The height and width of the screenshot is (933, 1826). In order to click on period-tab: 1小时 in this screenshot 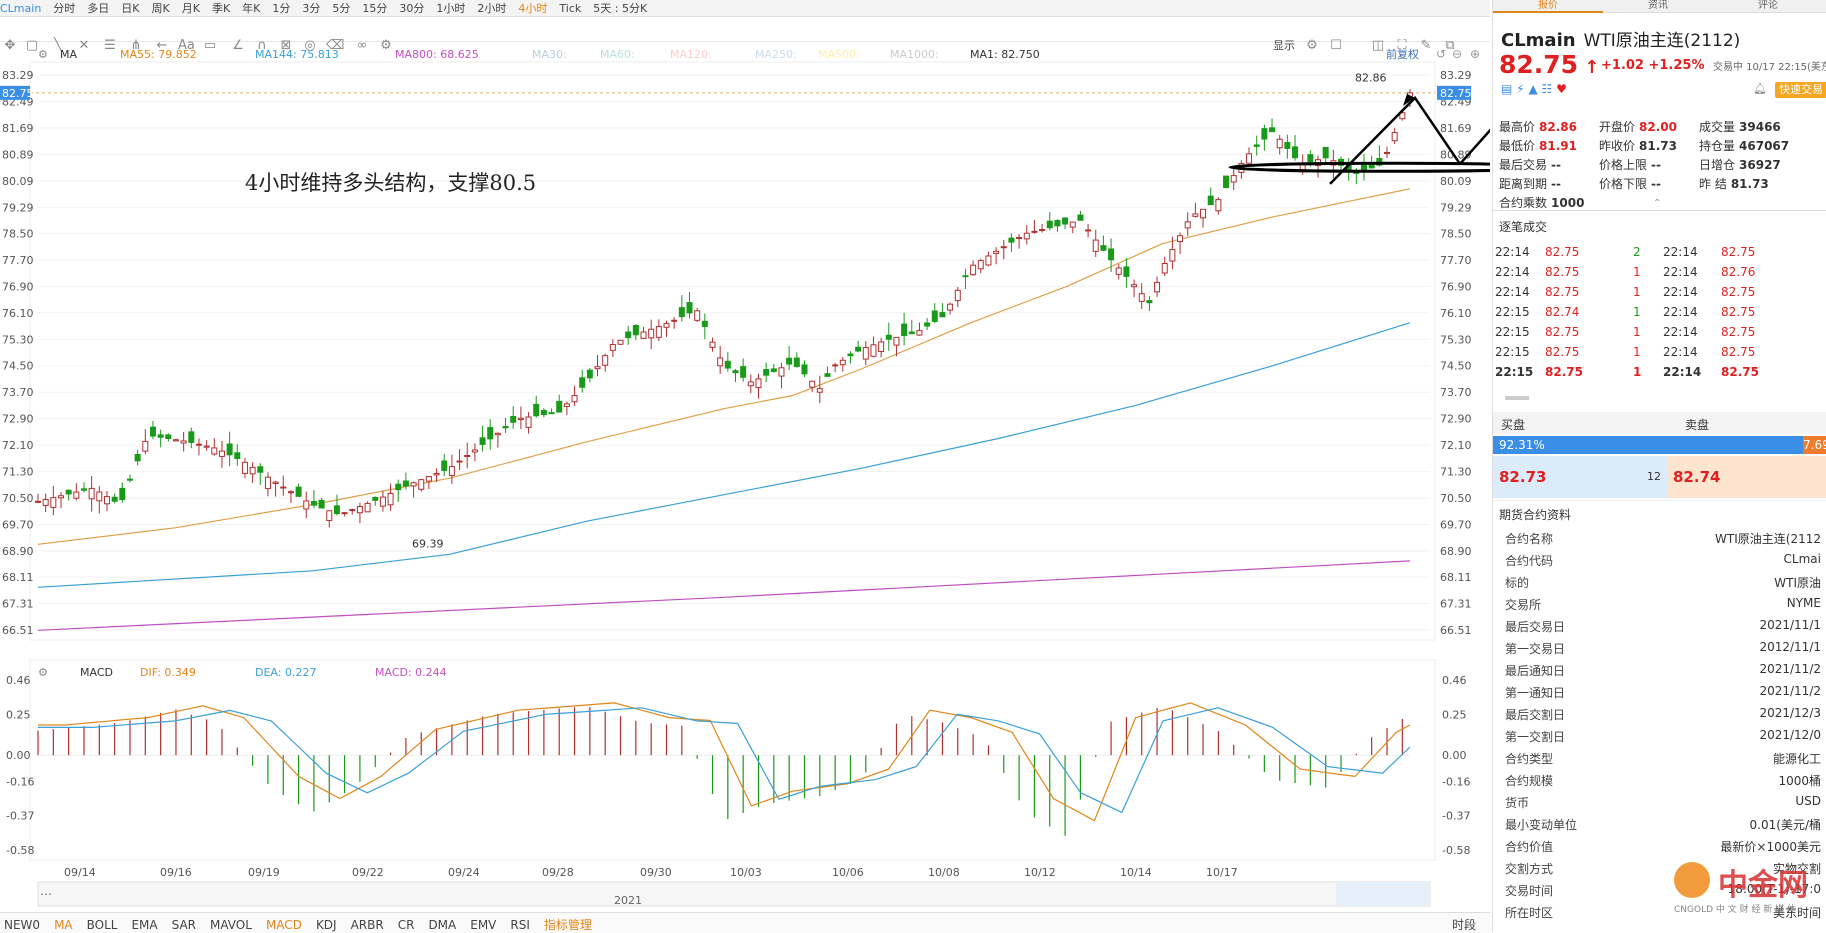, I will do `click(451, 8)`.